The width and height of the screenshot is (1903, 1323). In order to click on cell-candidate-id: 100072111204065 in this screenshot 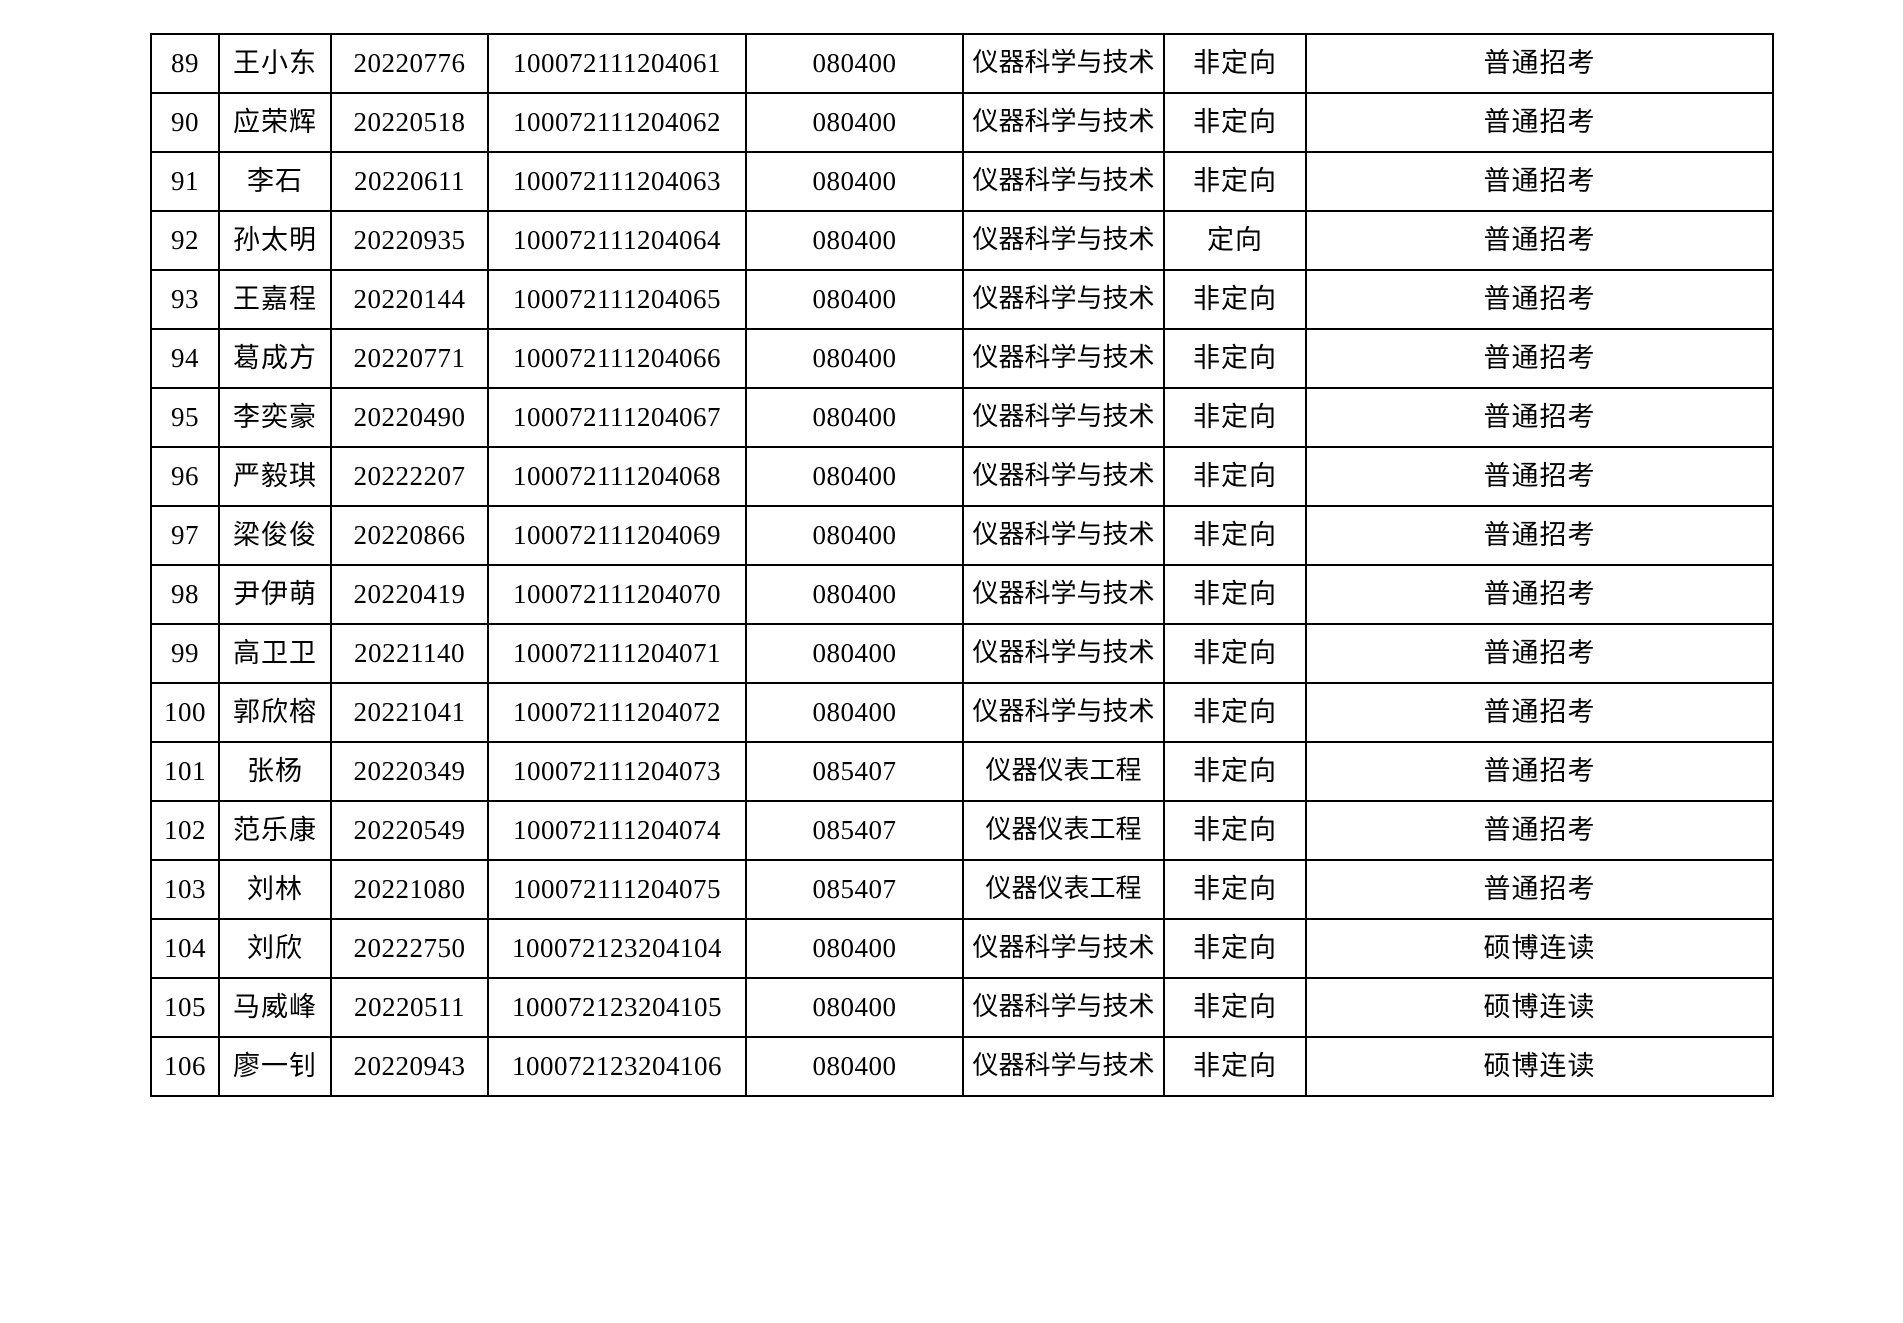, I will do `click(617, 299)`.